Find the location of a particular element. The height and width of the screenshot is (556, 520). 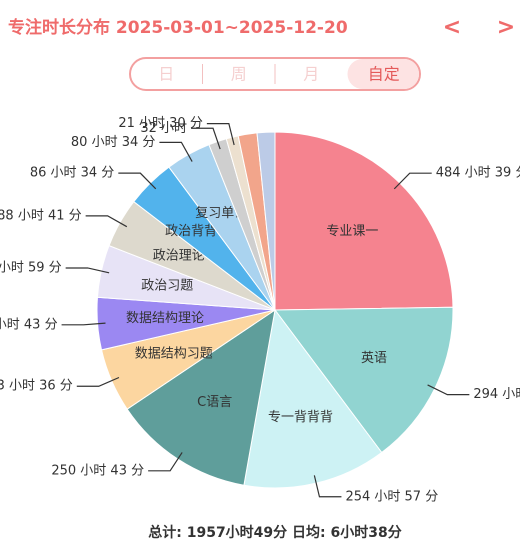

next-button: > is located at coordinates (506, 27).